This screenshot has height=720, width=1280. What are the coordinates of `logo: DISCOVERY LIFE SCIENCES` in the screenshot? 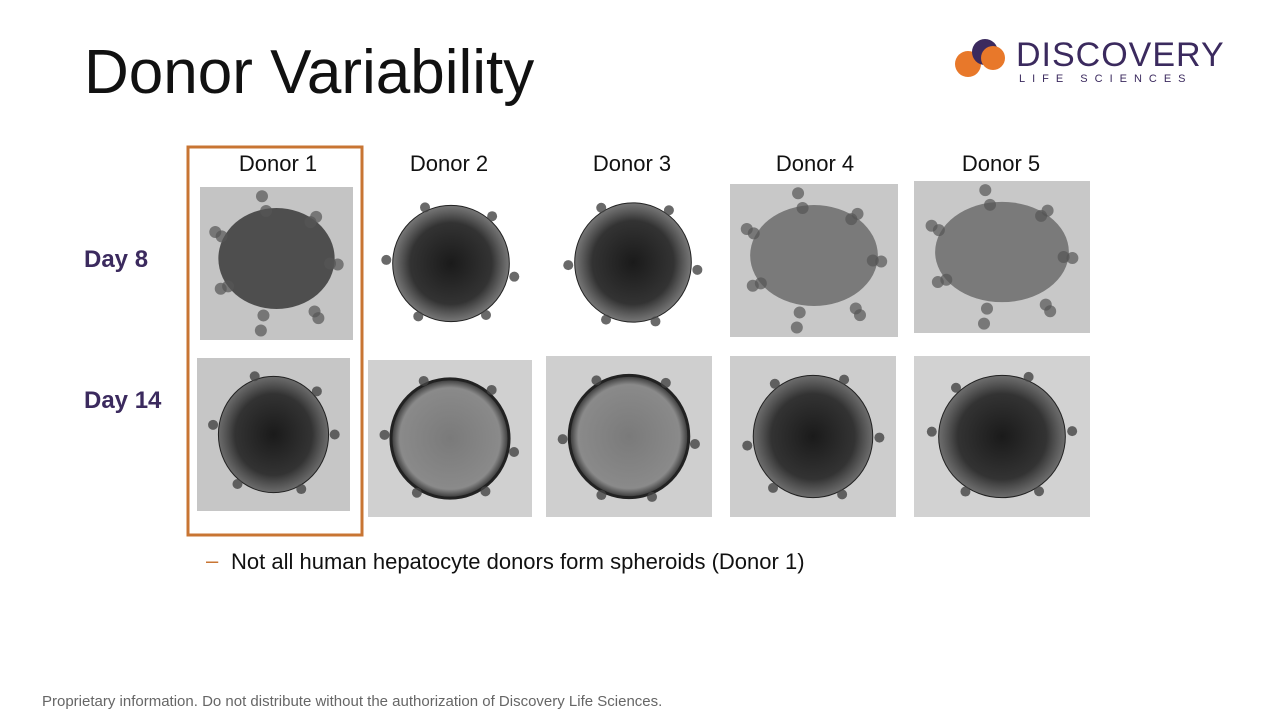 It's located at (1090, 60).